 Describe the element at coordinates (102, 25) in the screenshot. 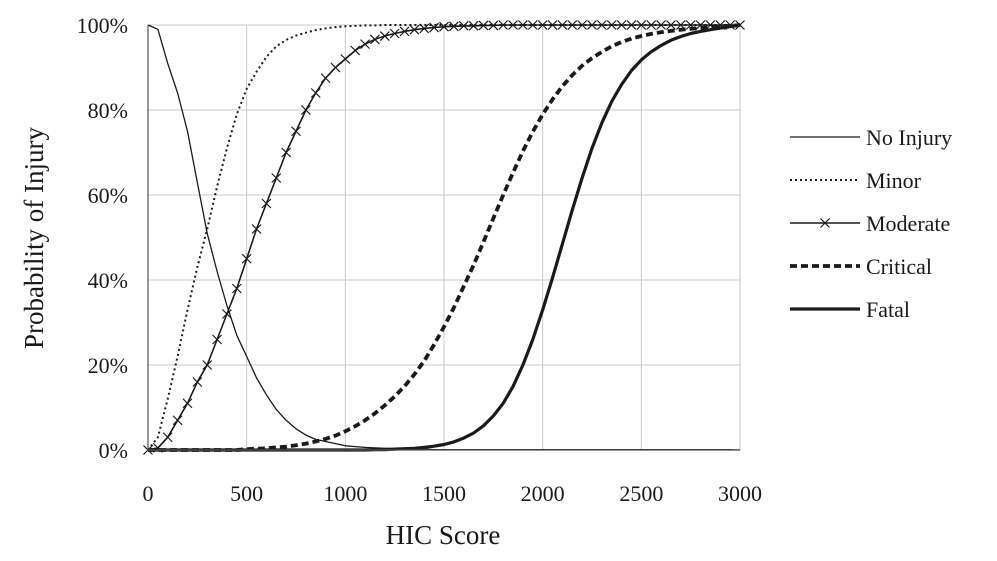

I see `y-tick-label: 100%` at that location.